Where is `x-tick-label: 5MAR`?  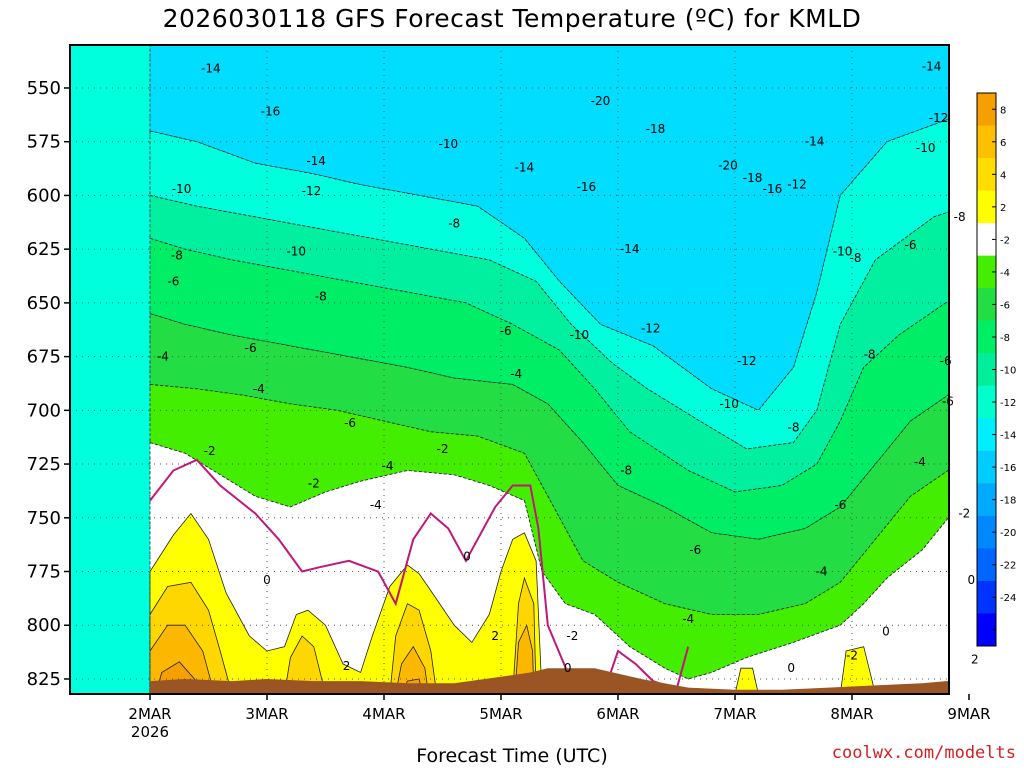 x-tick-label: 5MAR is located at coordinates (500, 714).